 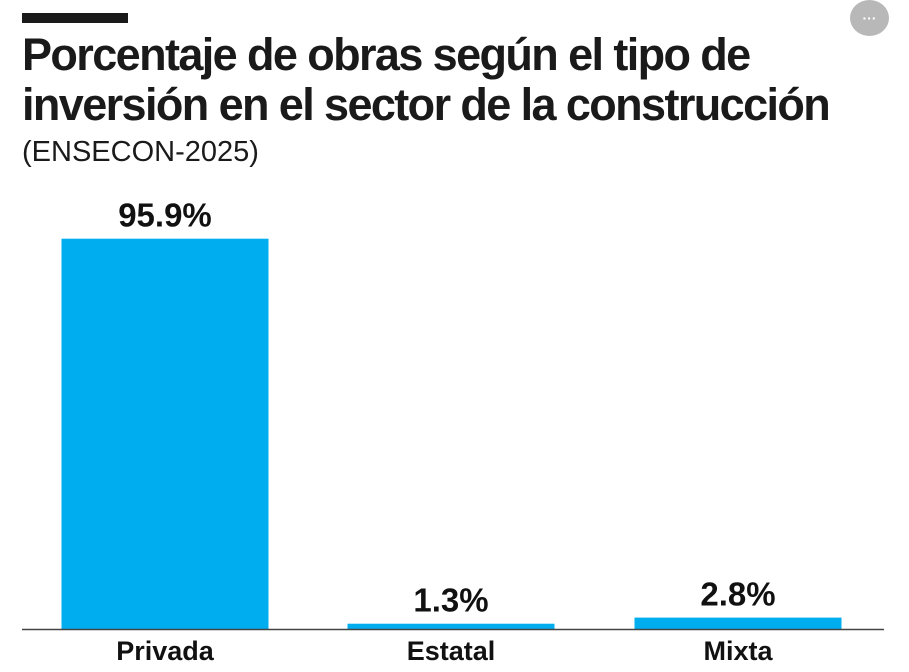 What do you see at coordinates (75, 18) in the screenshot?
I see `header-accent-bar` at bounding box center [75, 18].